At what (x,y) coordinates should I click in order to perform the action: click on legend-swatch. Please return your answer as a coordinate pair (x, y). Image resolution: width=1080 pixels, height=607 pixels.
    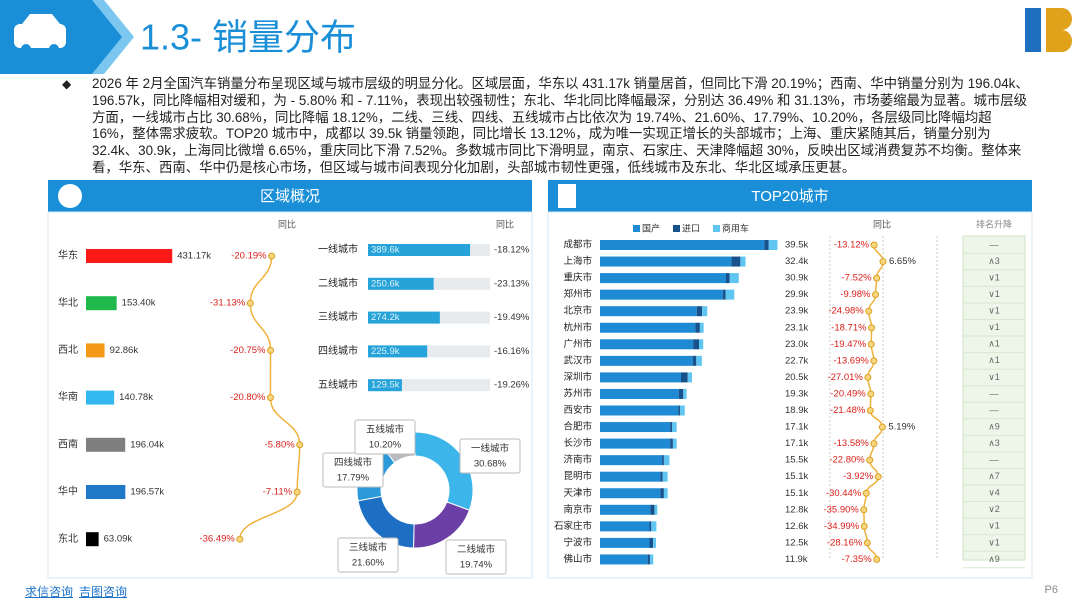
    Looking at the image, I should click on (636, 228).